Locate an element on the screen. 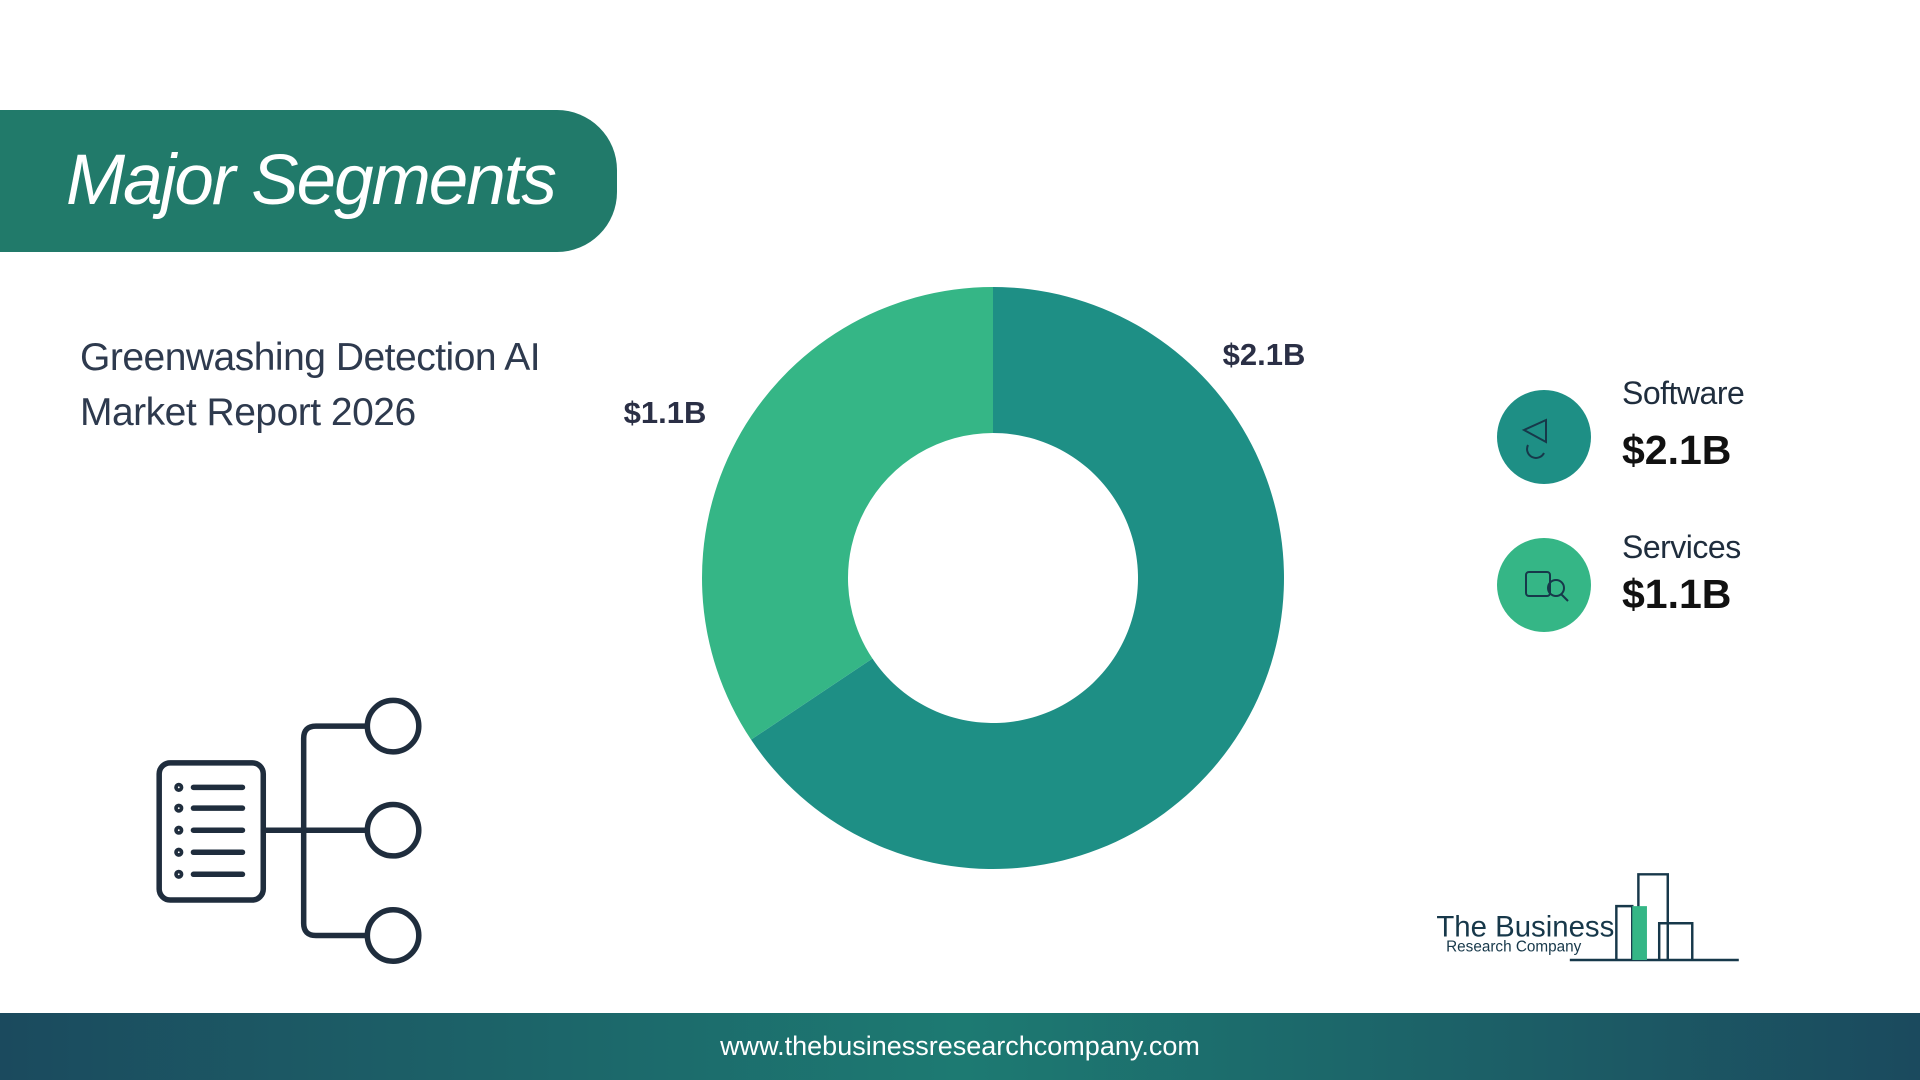 The height and width of the screenshot is (1080, 1920). segments-icon is located at coordinates (289, 830).